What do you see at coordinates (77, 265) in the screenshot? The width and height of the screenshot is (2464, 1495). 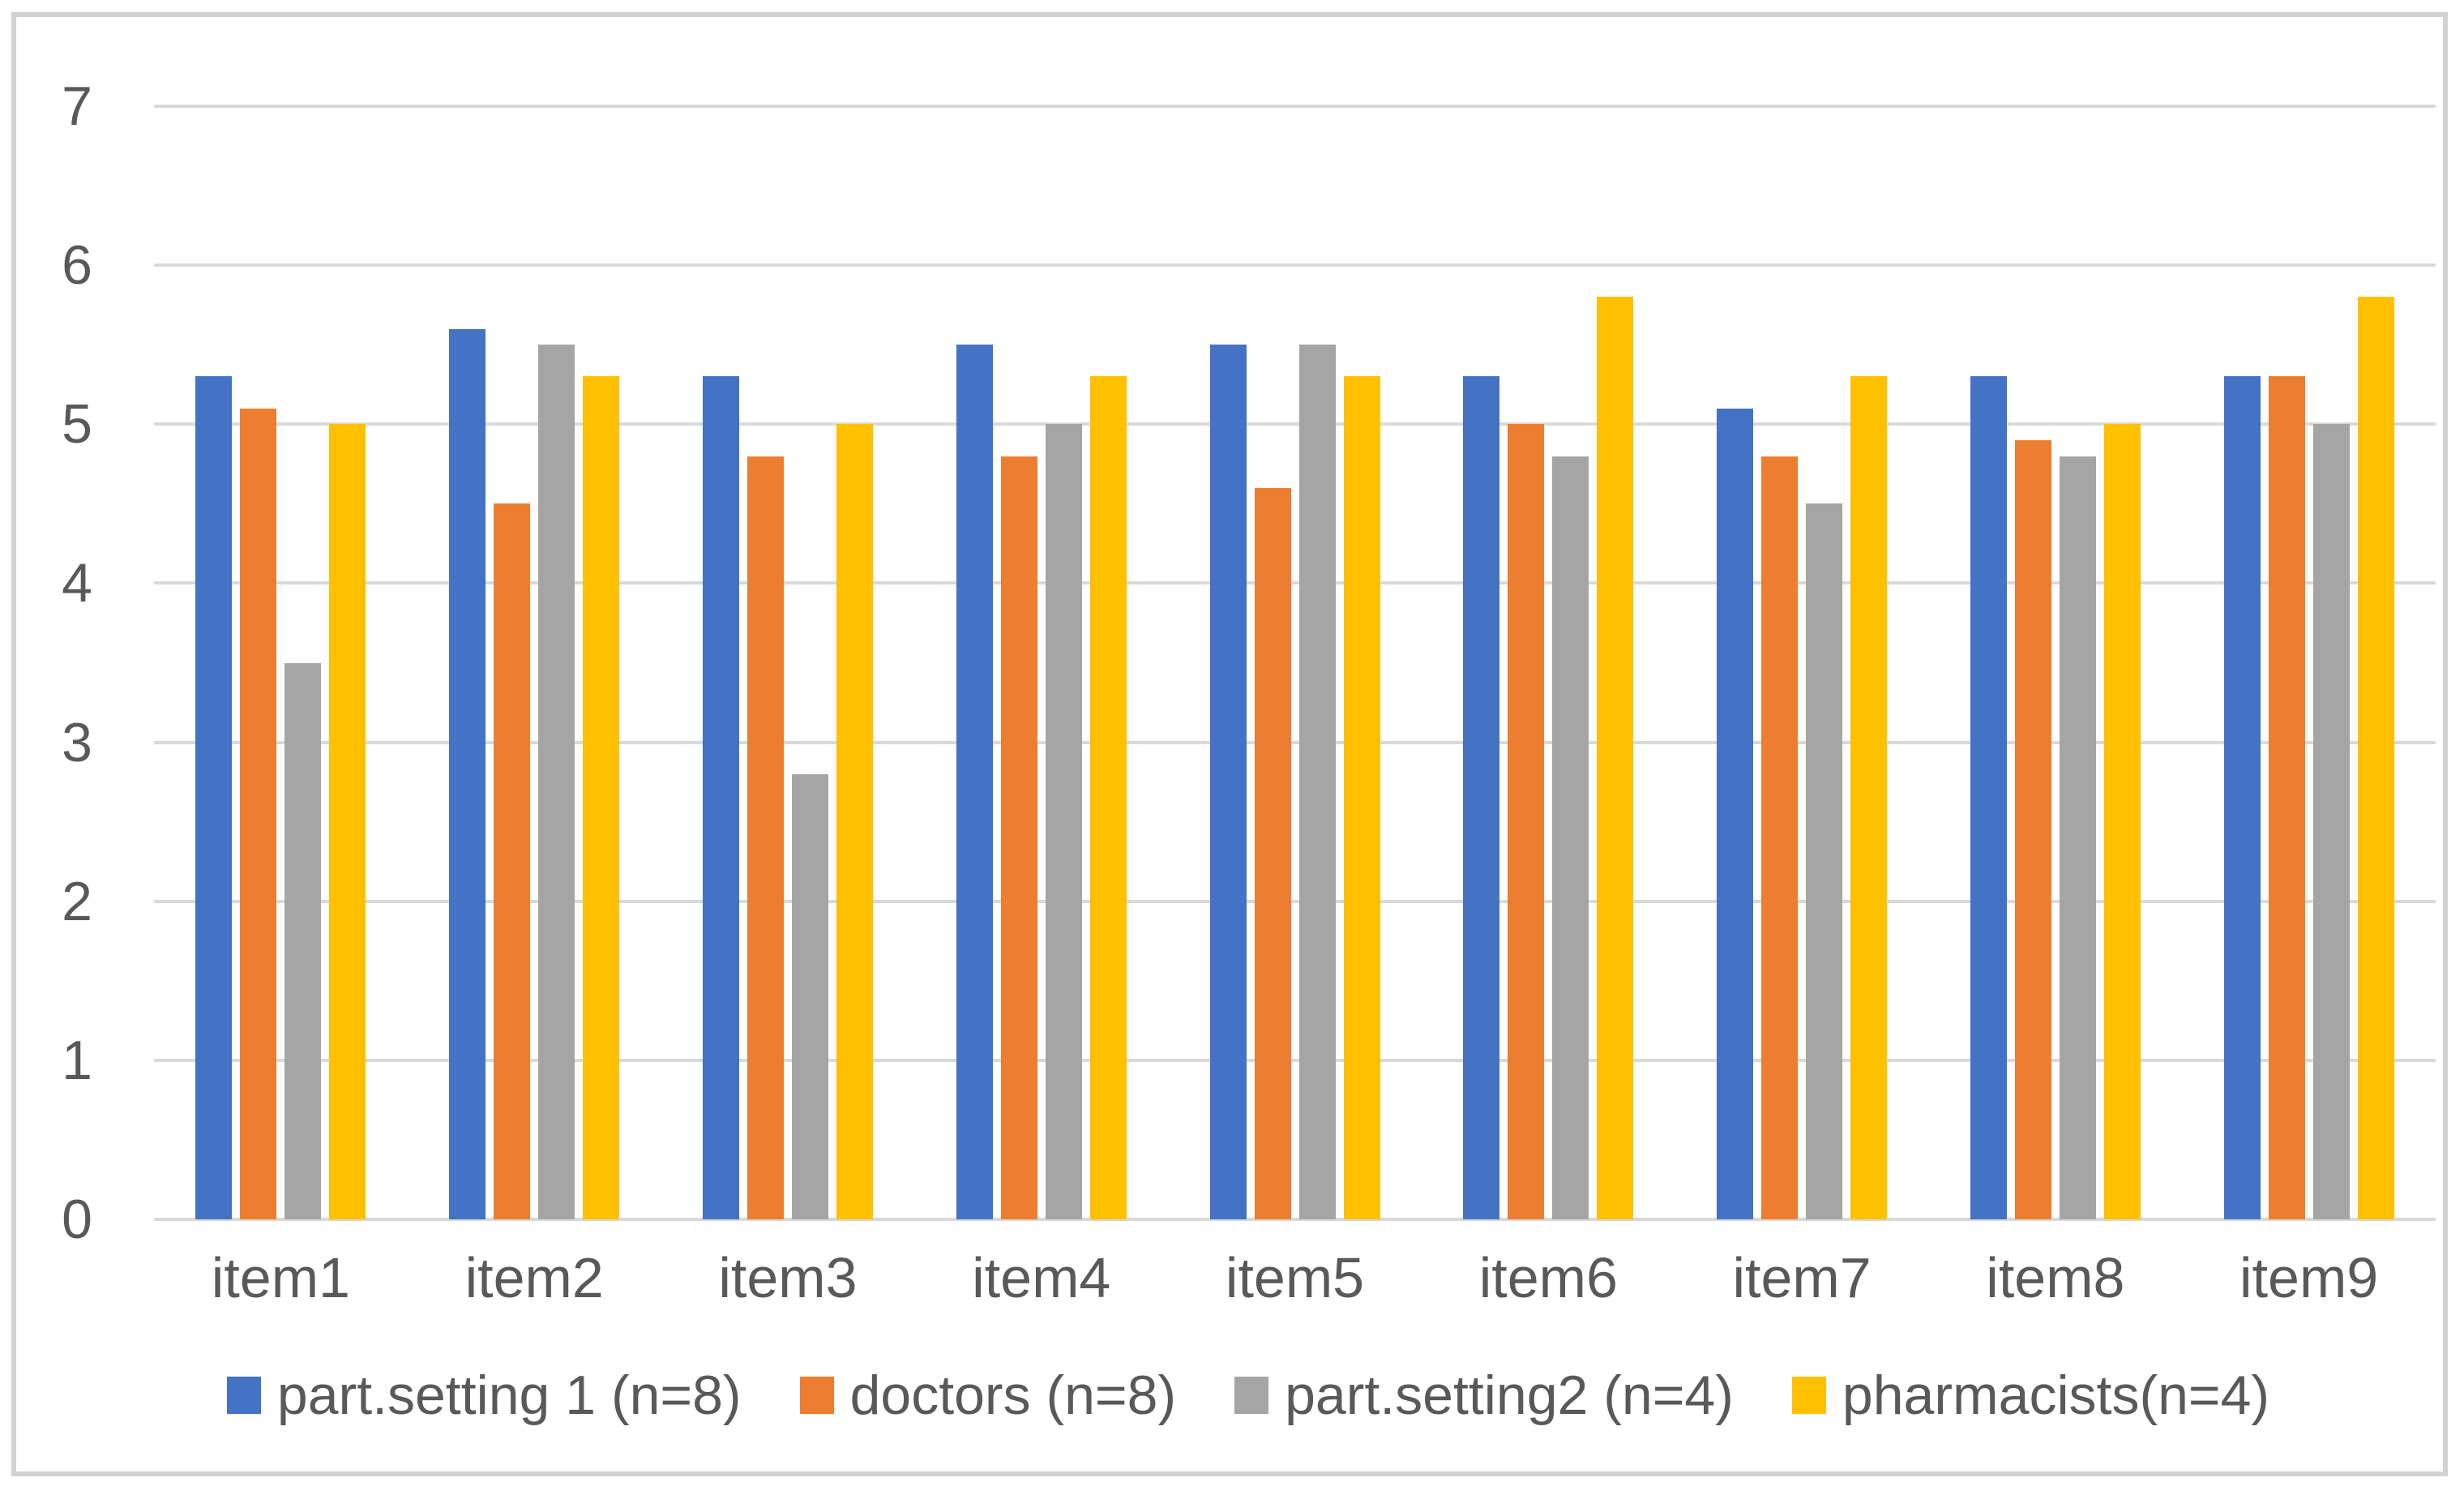 I see `y-axis-label-6: 6` at bounding box center [77, 265].